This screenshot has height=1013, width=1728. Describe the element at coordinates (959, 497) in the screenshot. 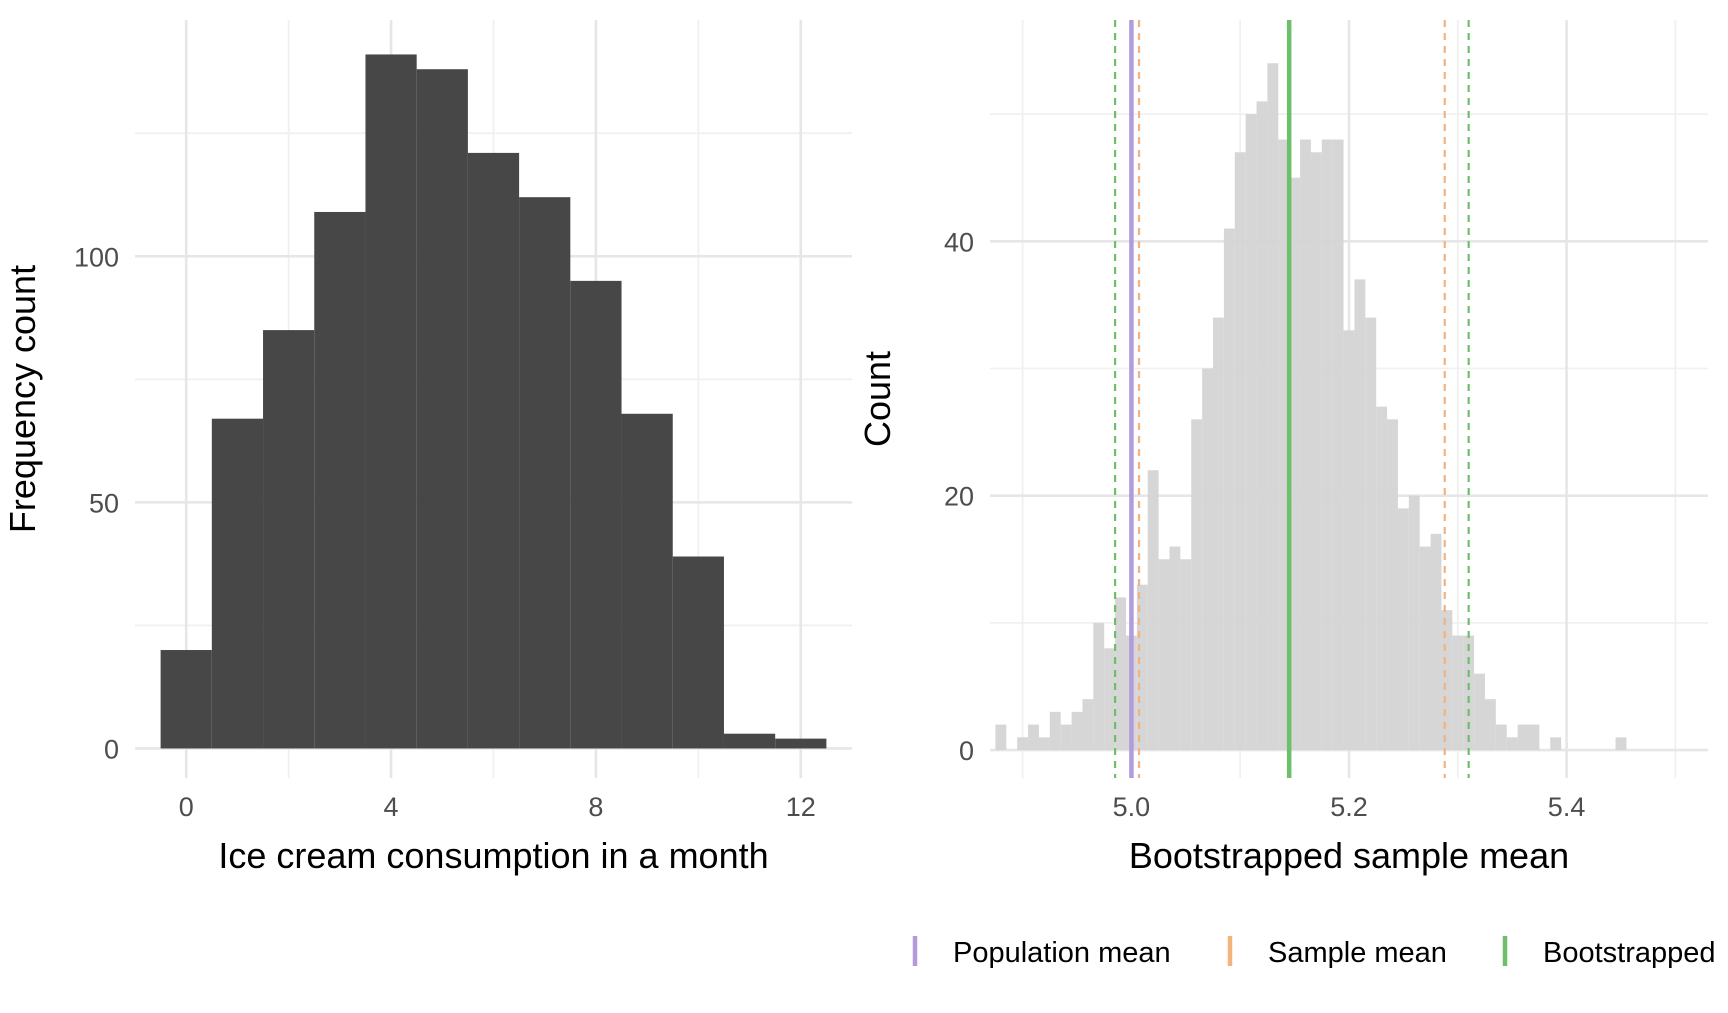

I see `right-y-tick-label: 20` at that location.